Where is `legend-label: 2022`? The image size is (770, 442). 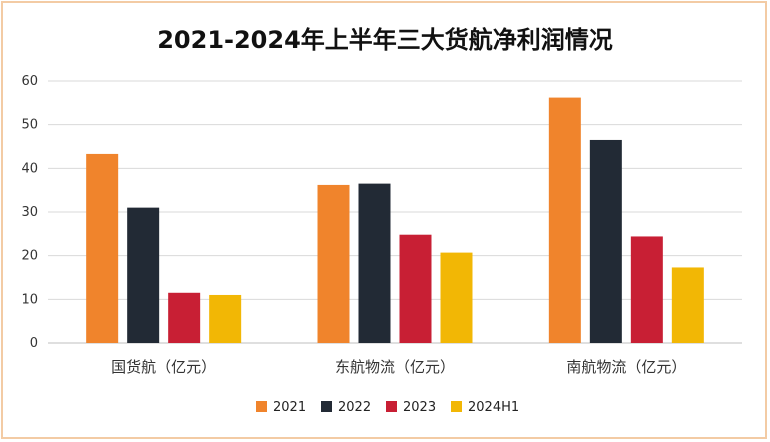 legend-label: 2022 is located at coordinates (354, 407).